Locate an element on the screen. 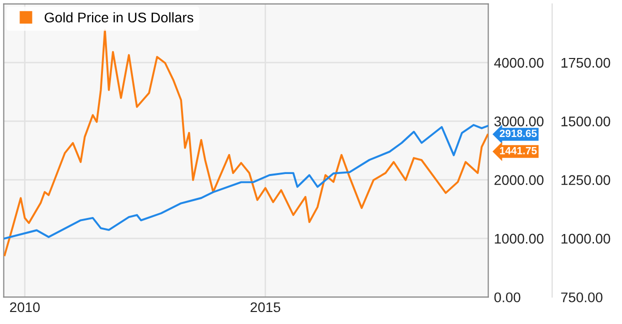 The width and height of the screenshot is (622, 324). y-tick-label: 4000.00 is located at coordinates (519, 63).